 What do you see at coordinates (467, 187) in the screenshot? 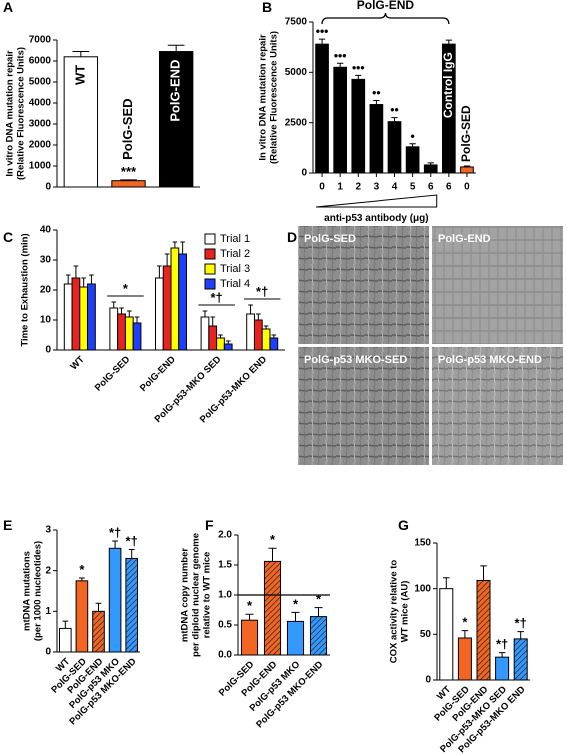
I see `x-tick-label: 0` at bounding box center [467, 187].